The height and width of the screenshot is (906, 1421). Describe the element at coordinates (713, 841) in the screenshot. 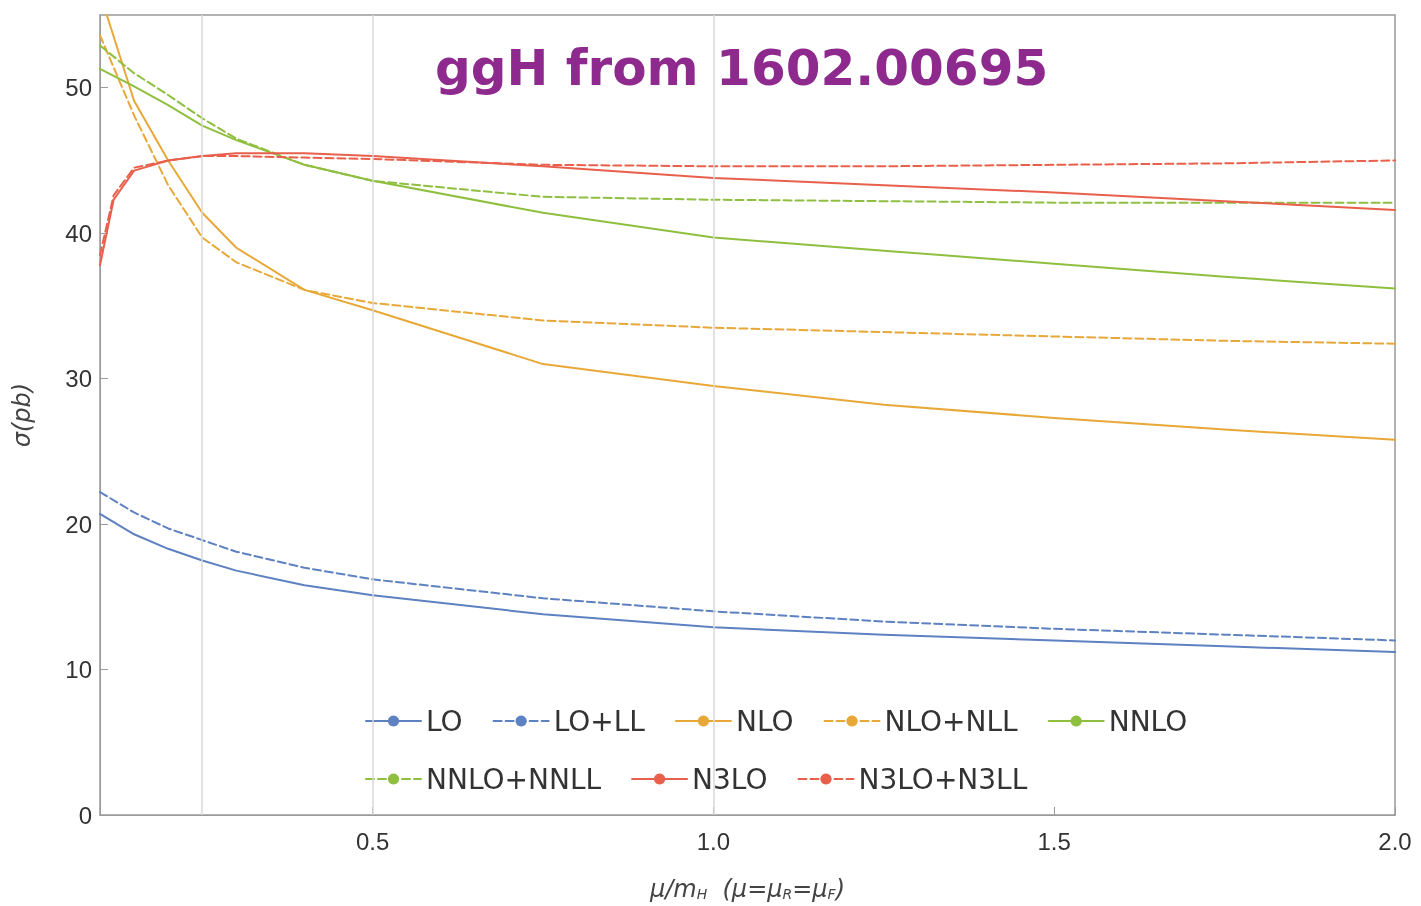

I see `x-tick-label: 1.0` at that location.